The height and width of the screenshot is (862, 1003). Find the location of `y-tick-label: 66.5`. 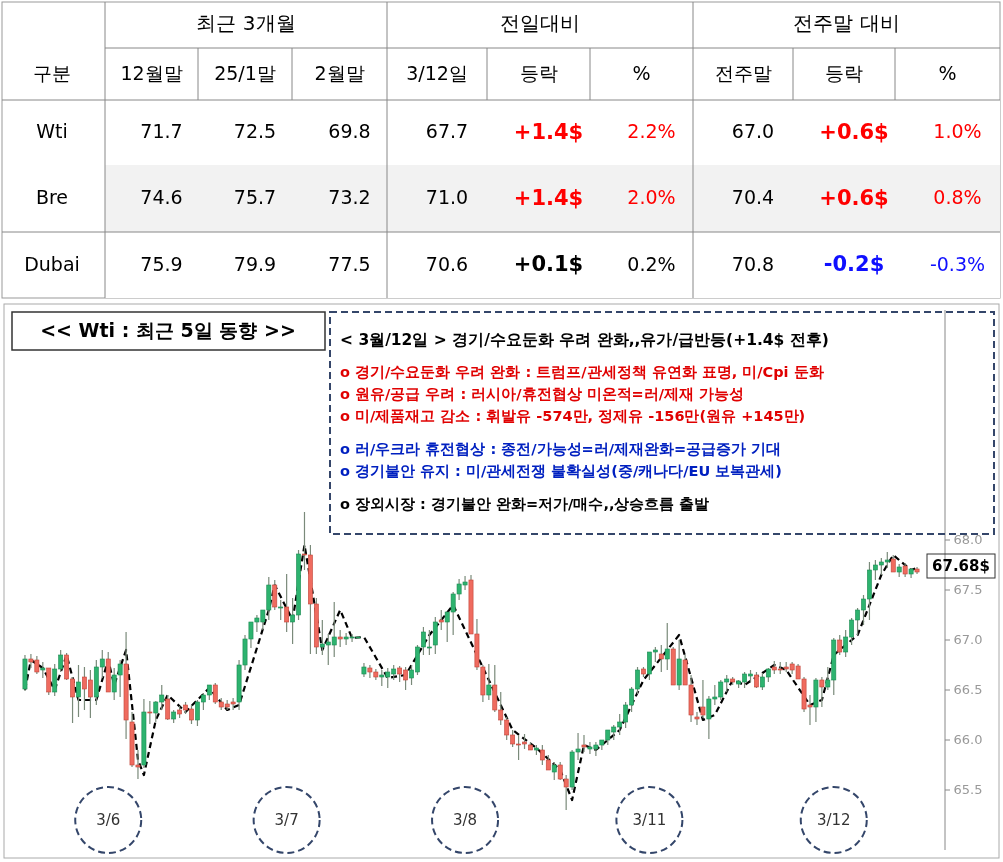

y-tick-label: 66.5 is located at coordinates (968, 689).